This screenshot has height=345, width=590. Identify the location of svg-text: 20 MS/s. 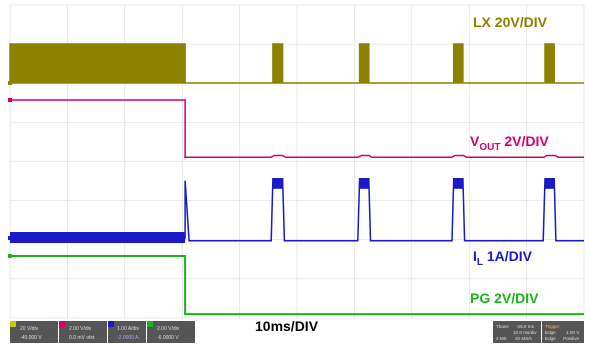
(524, 338).